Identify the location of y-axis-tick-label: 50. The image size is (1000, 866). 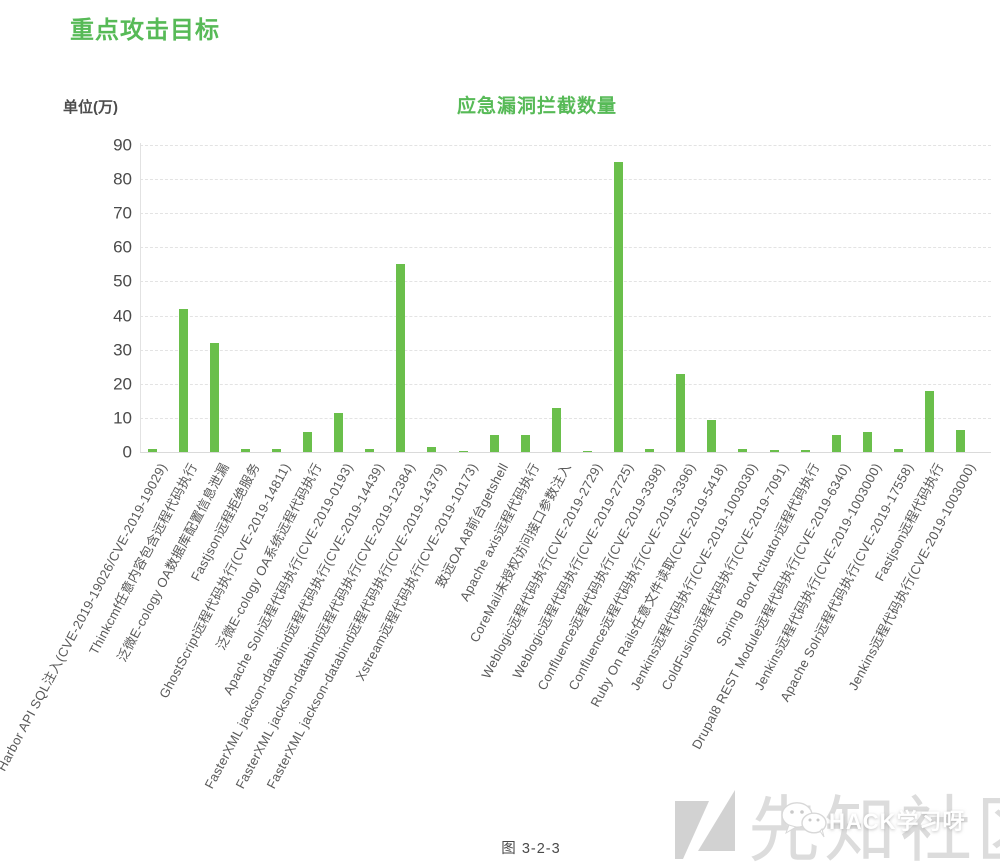
(122, 281).